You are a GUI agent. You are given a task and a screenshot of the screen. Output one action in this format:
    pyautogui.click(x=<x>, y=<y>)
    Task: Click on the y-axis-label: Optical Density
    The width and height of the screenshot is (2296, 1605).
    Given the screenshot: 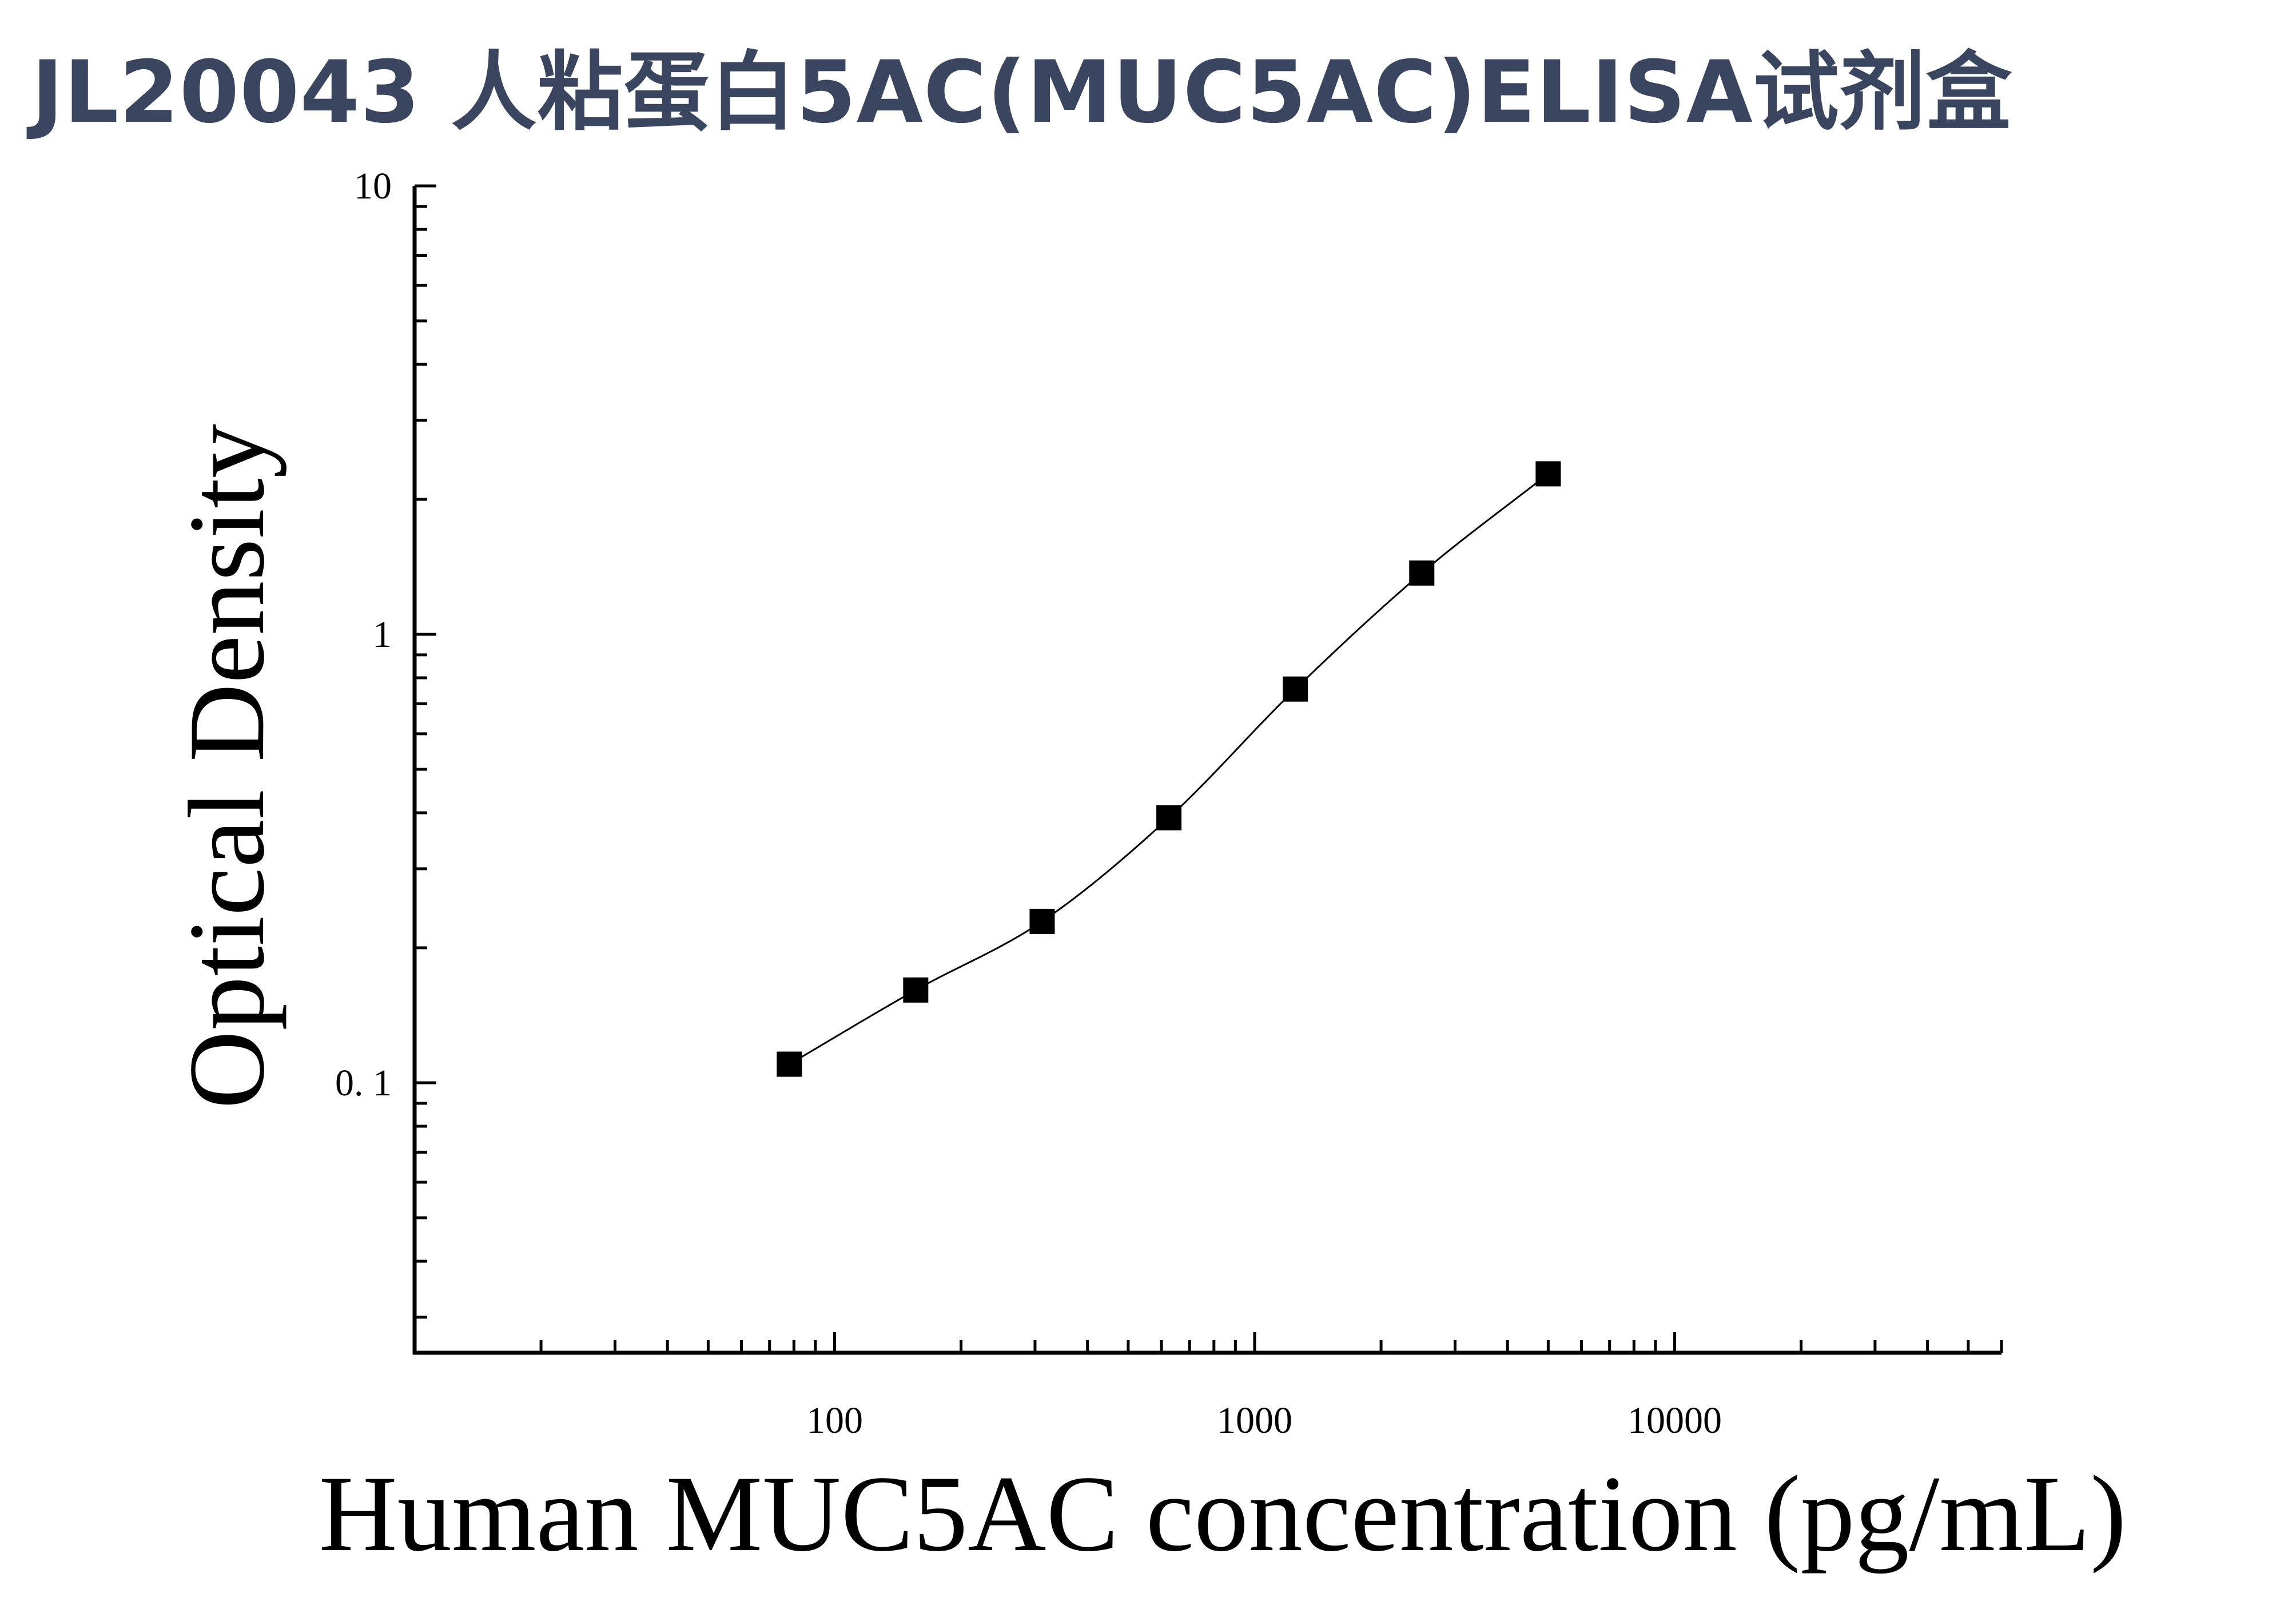 What is the action you would take?
    pyautogui.click(x=227, y=766)
    